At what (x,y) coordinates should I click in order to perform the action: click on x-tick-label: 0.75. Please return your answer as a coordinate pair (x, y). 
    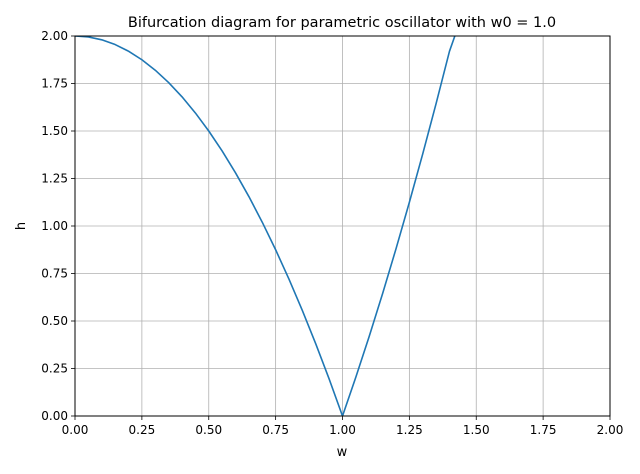
    Looking at the image, I should click on (275, 430).